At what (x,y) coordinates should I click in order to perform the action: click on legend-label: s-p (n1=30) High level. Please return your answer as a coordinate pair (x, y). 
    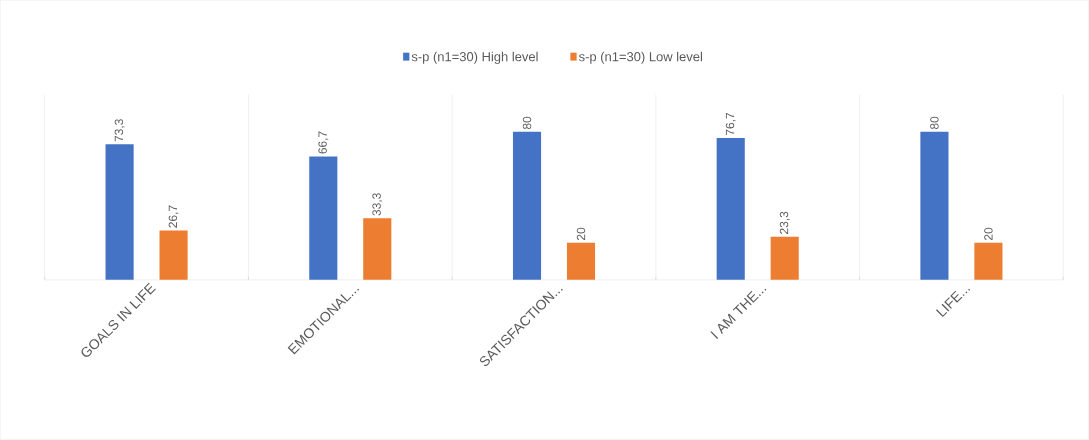
    Looking at the image, I should click on (474, 58).